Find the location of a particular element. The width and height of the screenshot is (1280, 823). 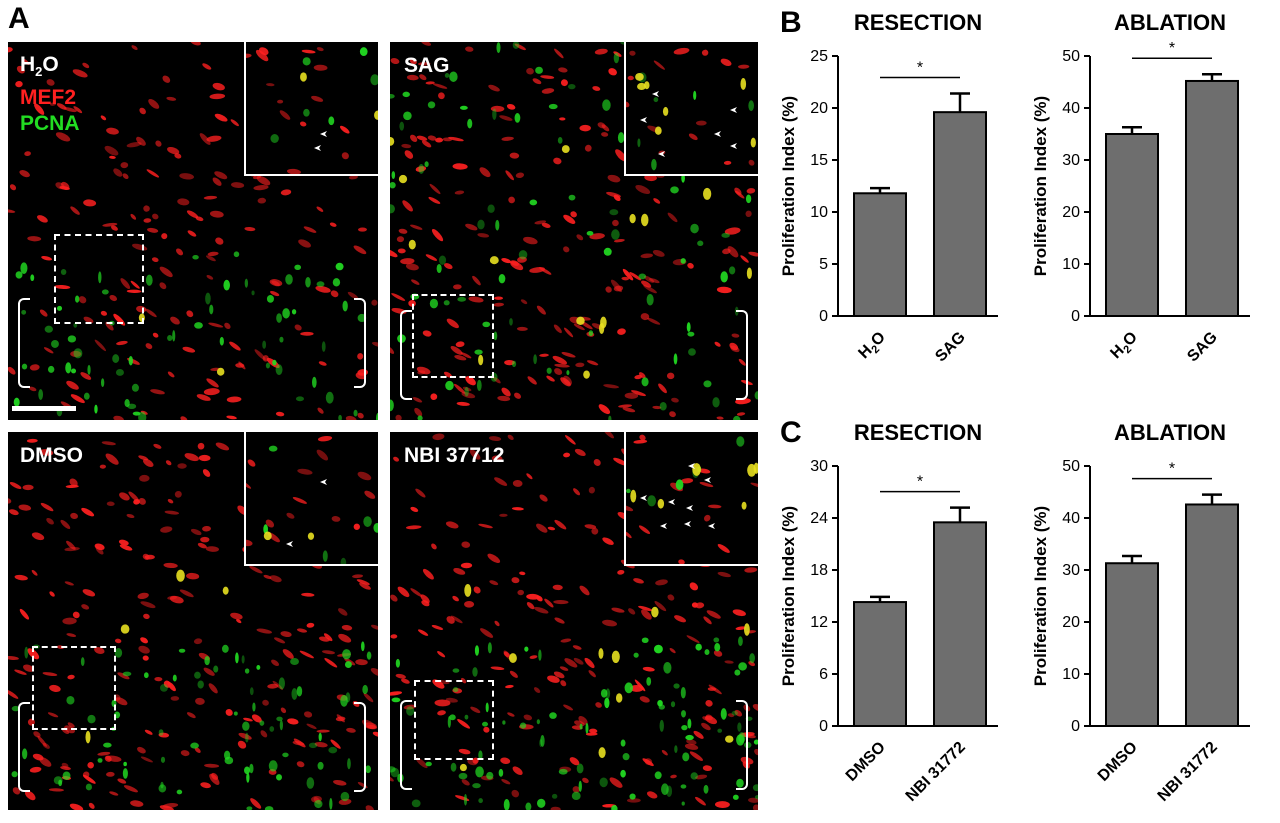

y-tick-label: 10 is located at coordinates (819, 212).